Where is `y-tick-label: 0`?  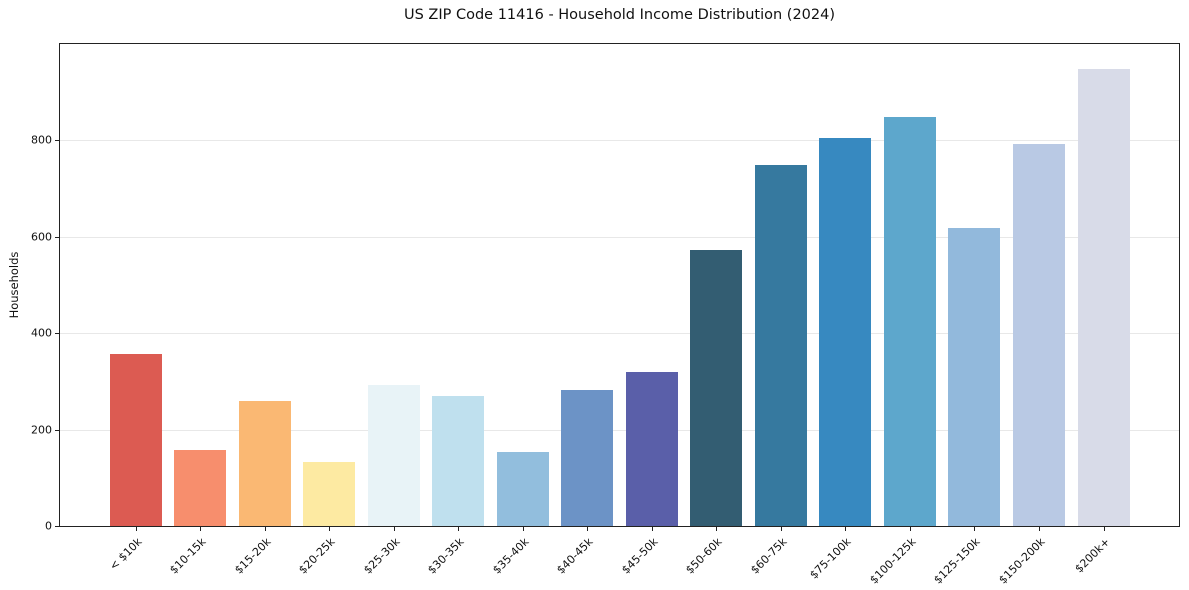 y-tick-label: 0 is located at coordinates (48, 526).